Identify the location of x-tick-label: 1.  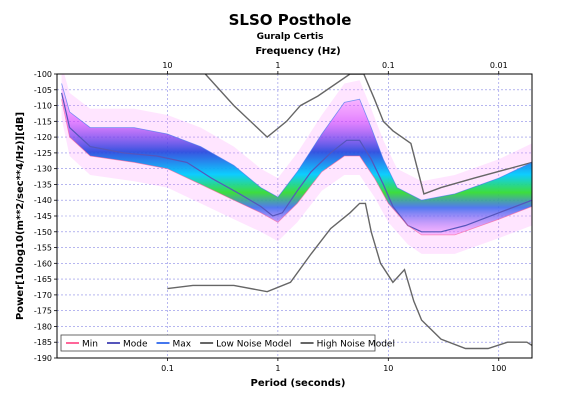
(277, 368).